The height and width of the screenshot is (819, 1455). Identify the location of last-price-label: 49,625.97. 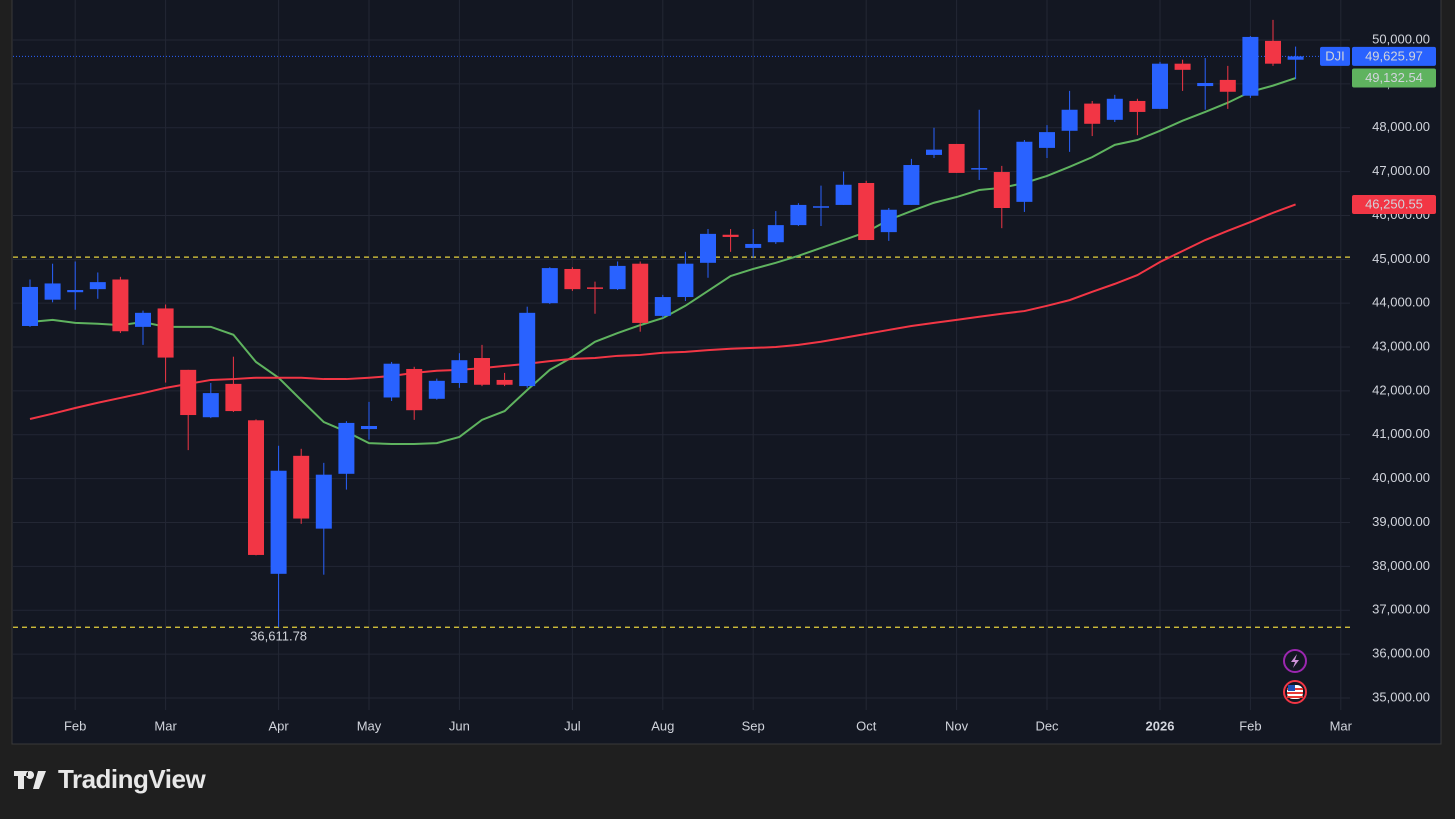
(1394, 55).